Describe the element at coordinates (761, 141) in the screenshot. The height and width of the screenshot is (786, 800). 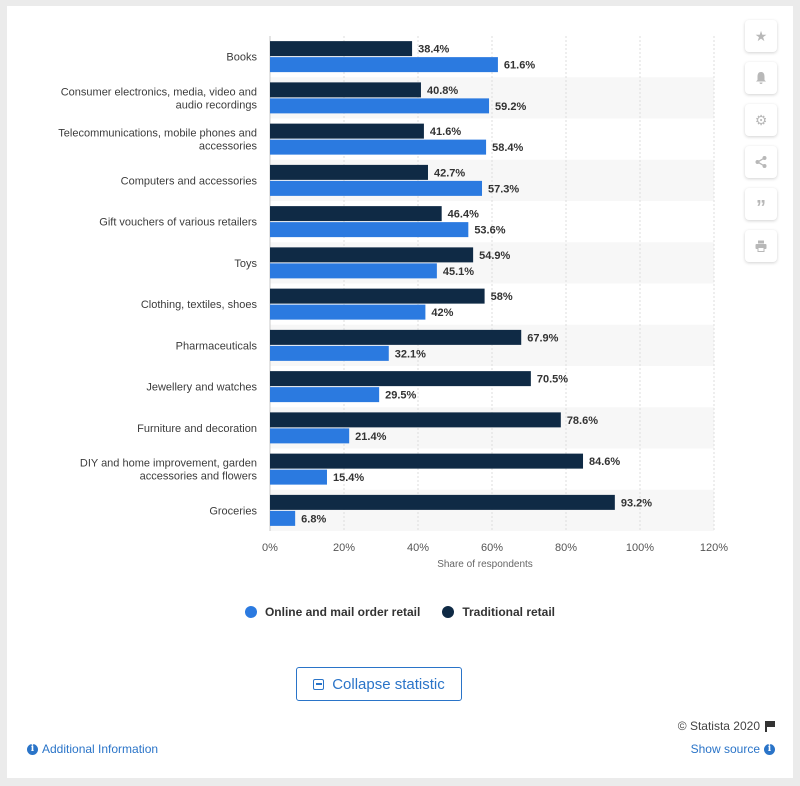
I see `sidebar-toolbar: ★ ⚙ ”` at that location.